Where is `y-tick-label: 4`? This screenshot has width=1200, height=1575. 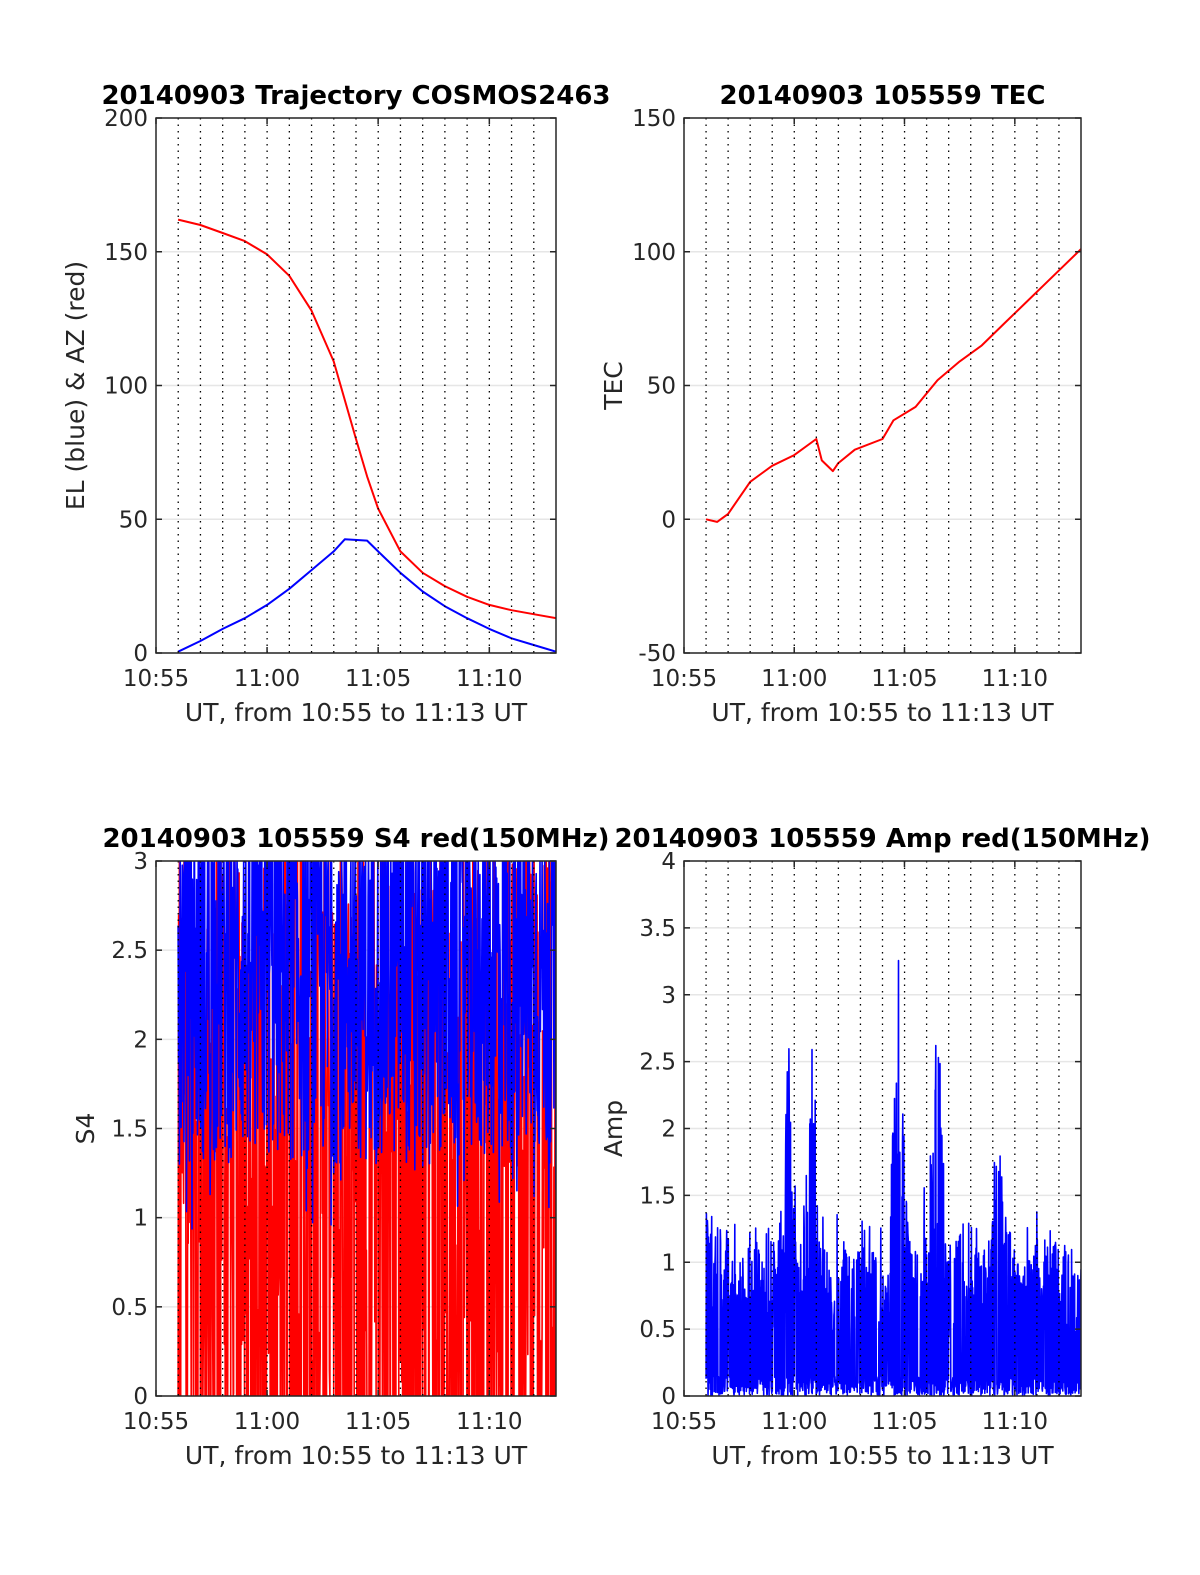
y-tick-label: 4 is located at coordinates (668, 862).